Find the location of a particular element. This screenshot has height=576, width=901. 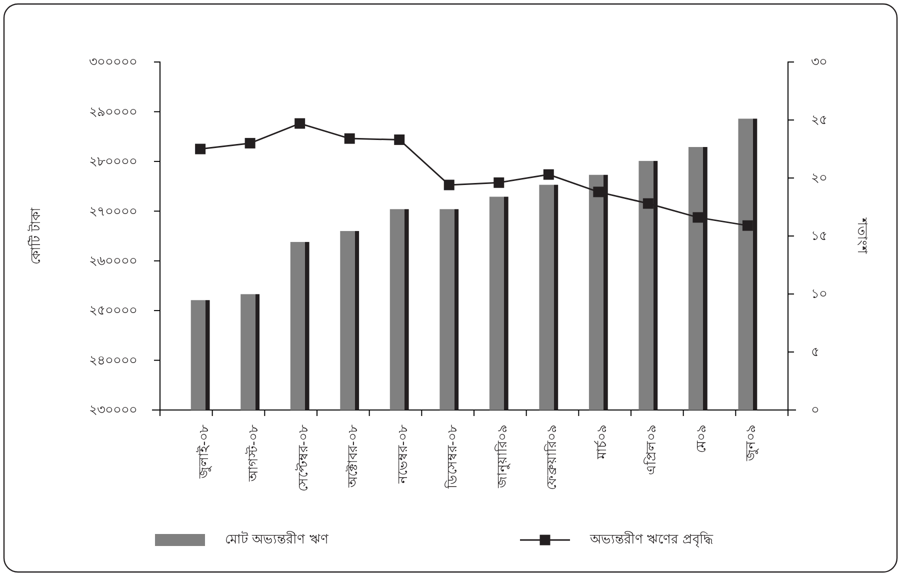

y2-tick-label: ৩০ is located at coordinates (819, 62).